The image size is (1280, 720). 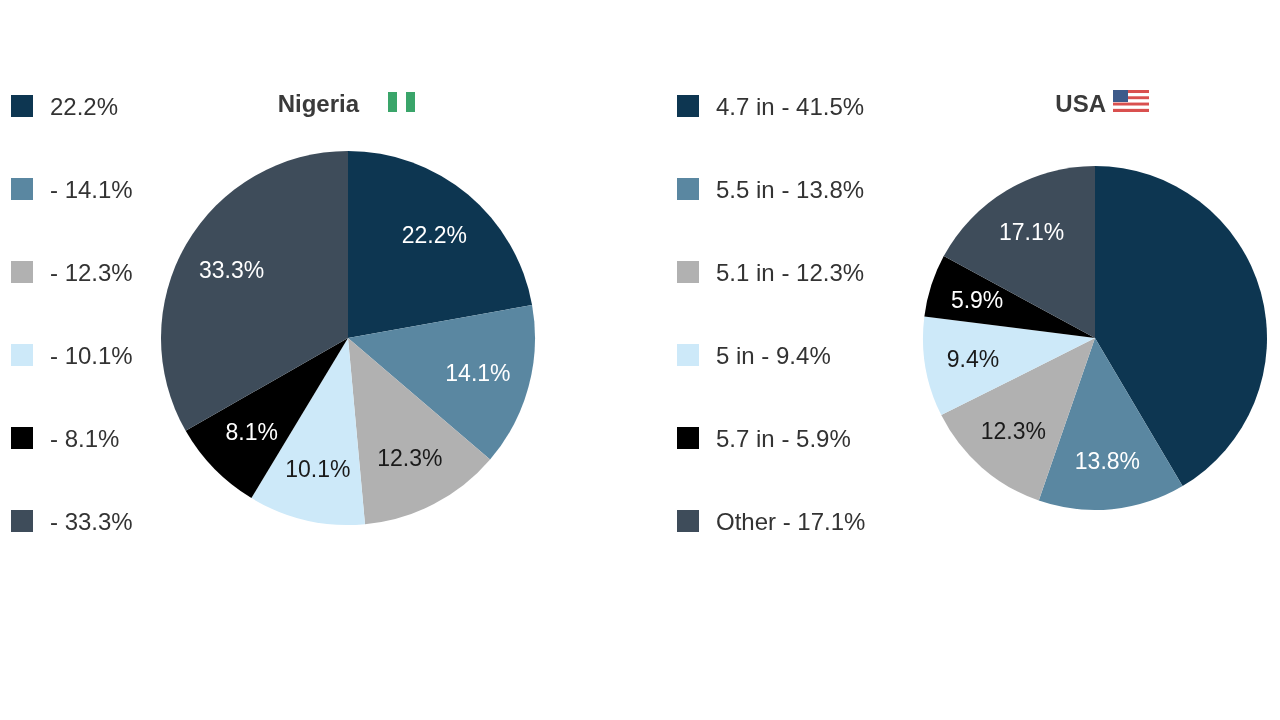 What do you see at coordinates (251, 432) in the screenshot?
I see `data-label: 8.1%` at bounding box center [251, 432].